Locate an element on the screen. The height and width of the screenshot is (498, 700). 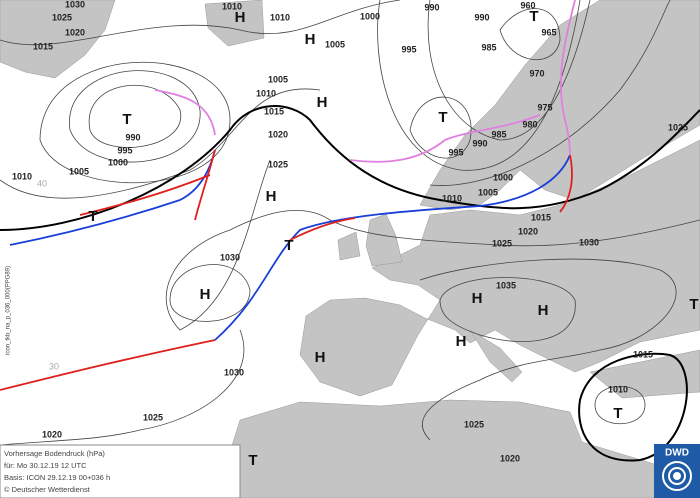
cold-front is located at coordinates (112, 197).